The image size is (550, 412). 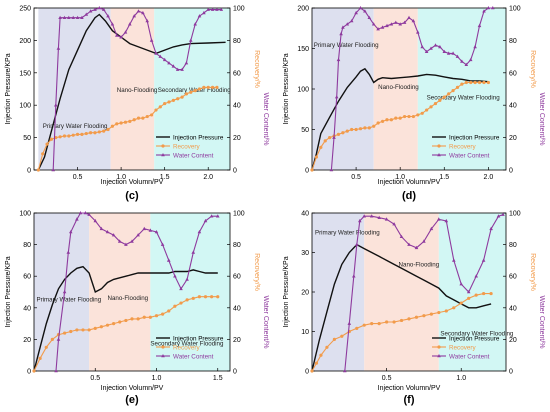 I want to click on y-right-tick-label: 20, so click(x=513, y=340).